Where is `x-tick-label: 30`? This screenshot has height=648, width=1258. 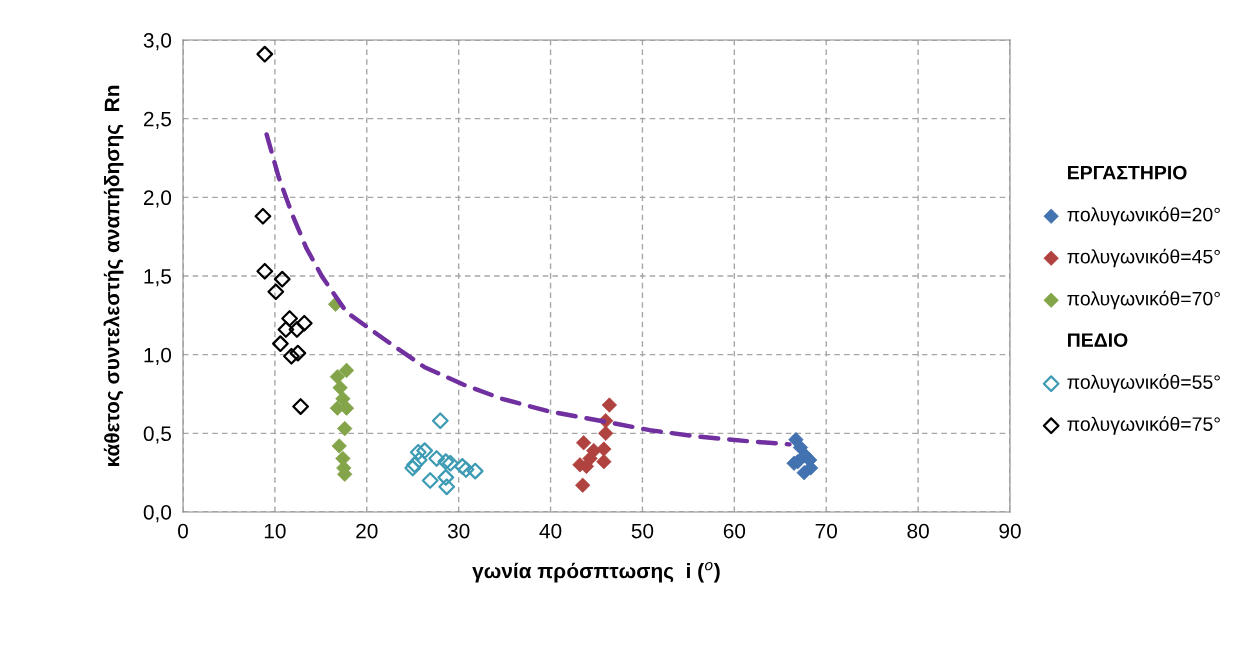 x-tick-label: 30 is located at coordinates (458, 531).